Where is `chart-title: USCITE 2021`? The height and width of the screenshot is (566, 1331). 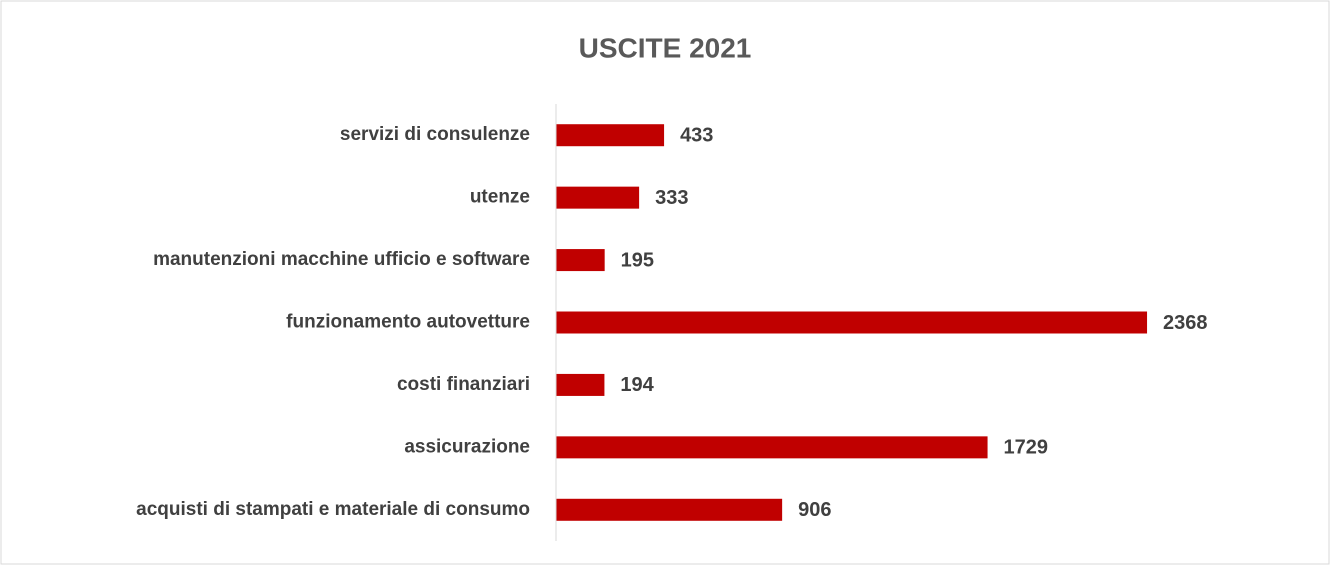 chart-title: USCITE 2021 is located at coordinates (665, 47).